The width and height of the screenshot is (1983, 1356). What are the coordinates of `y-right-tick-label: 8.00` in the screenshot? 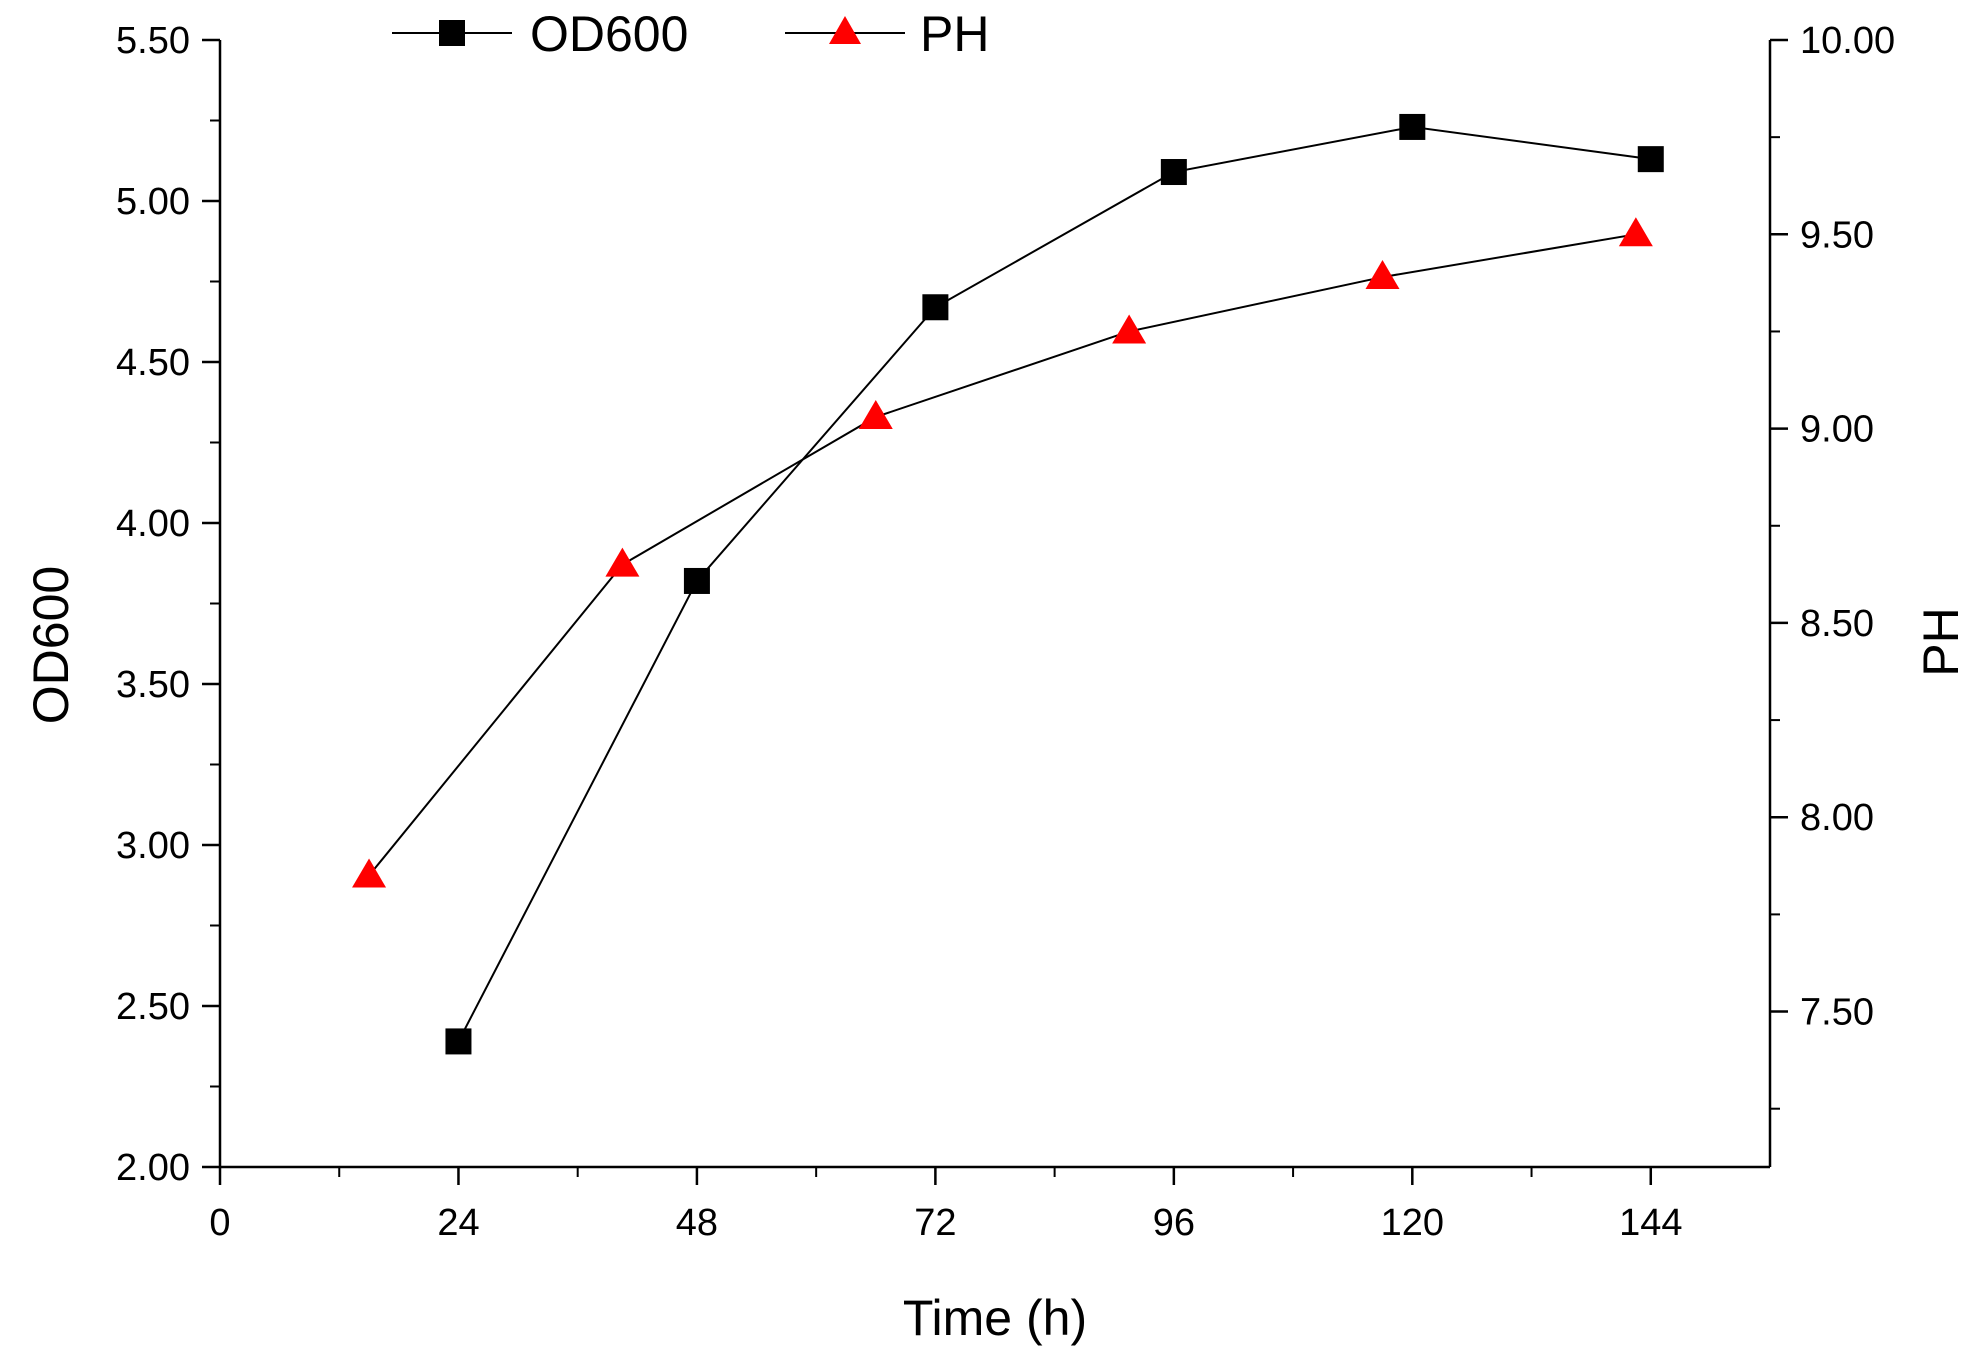 It's located at (1837, 818).